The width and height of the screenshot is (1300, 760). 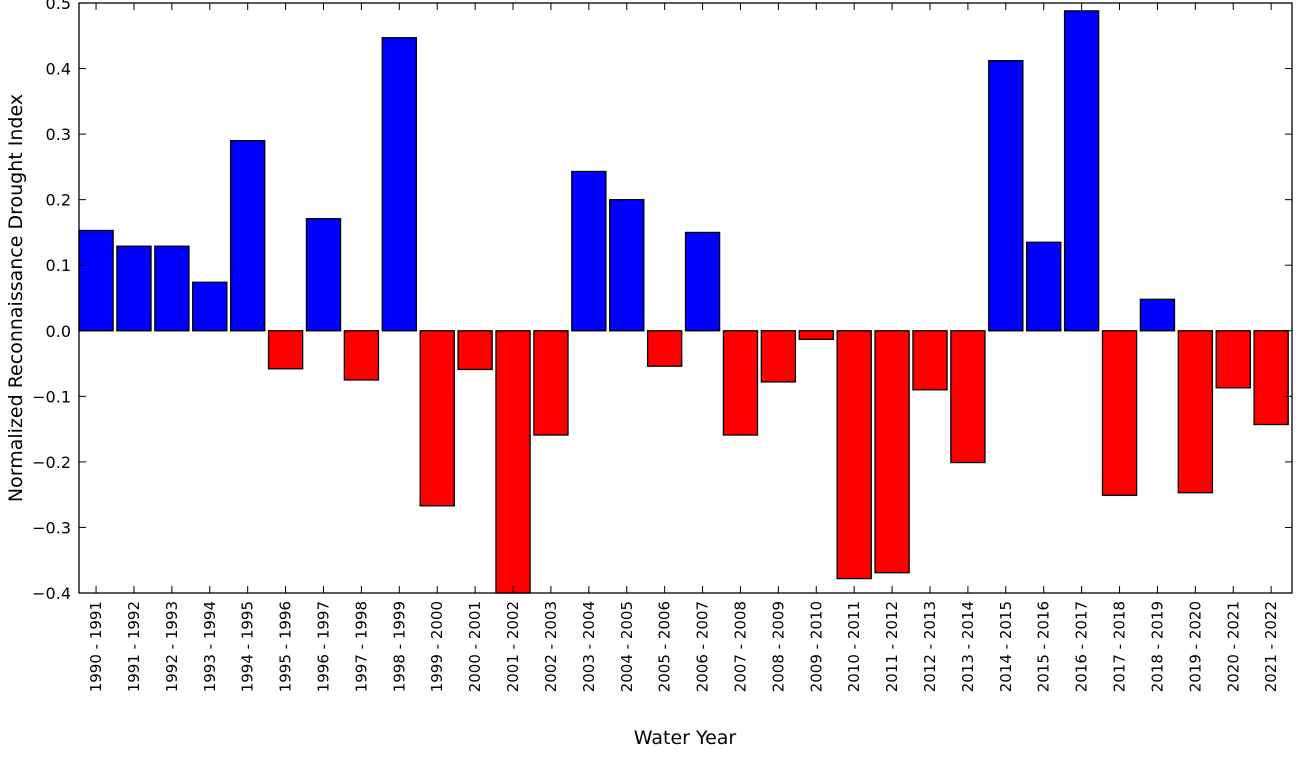 I want to click on y-tick-label: −0.3, so click(x=51, y=527).